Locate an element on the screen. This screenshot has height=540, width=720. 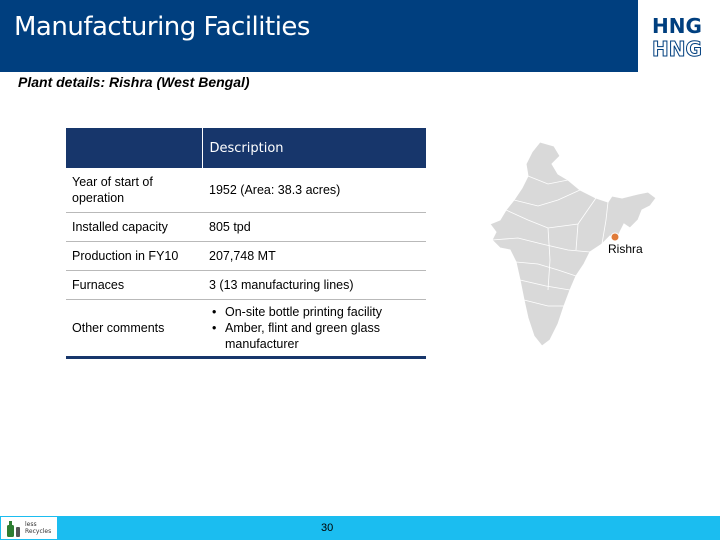
rishra-marker is located at coordinates (615, 237).